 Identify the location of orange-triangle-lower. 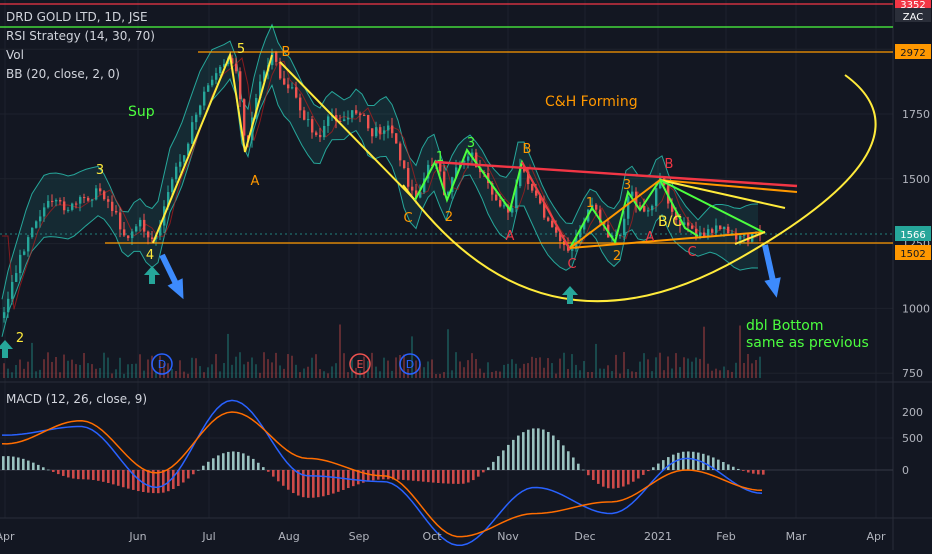
(667, 240).